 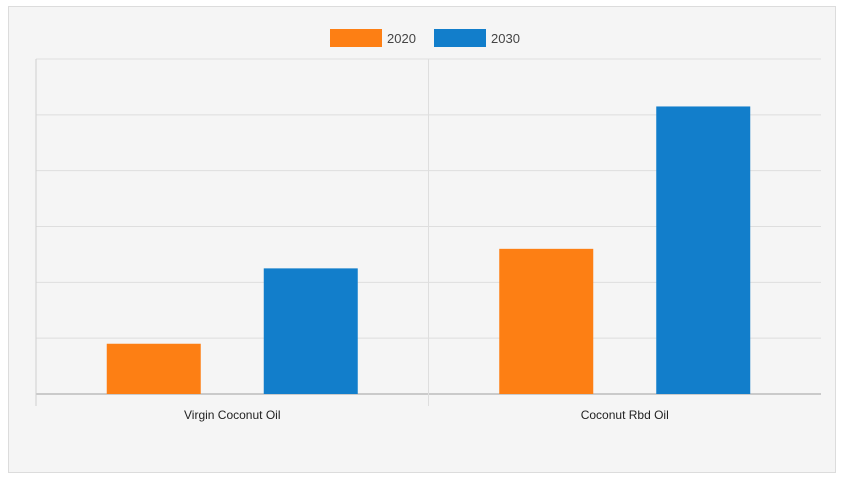 I want to click on legend-label-2030: 2030, so click(x=505, y=38).